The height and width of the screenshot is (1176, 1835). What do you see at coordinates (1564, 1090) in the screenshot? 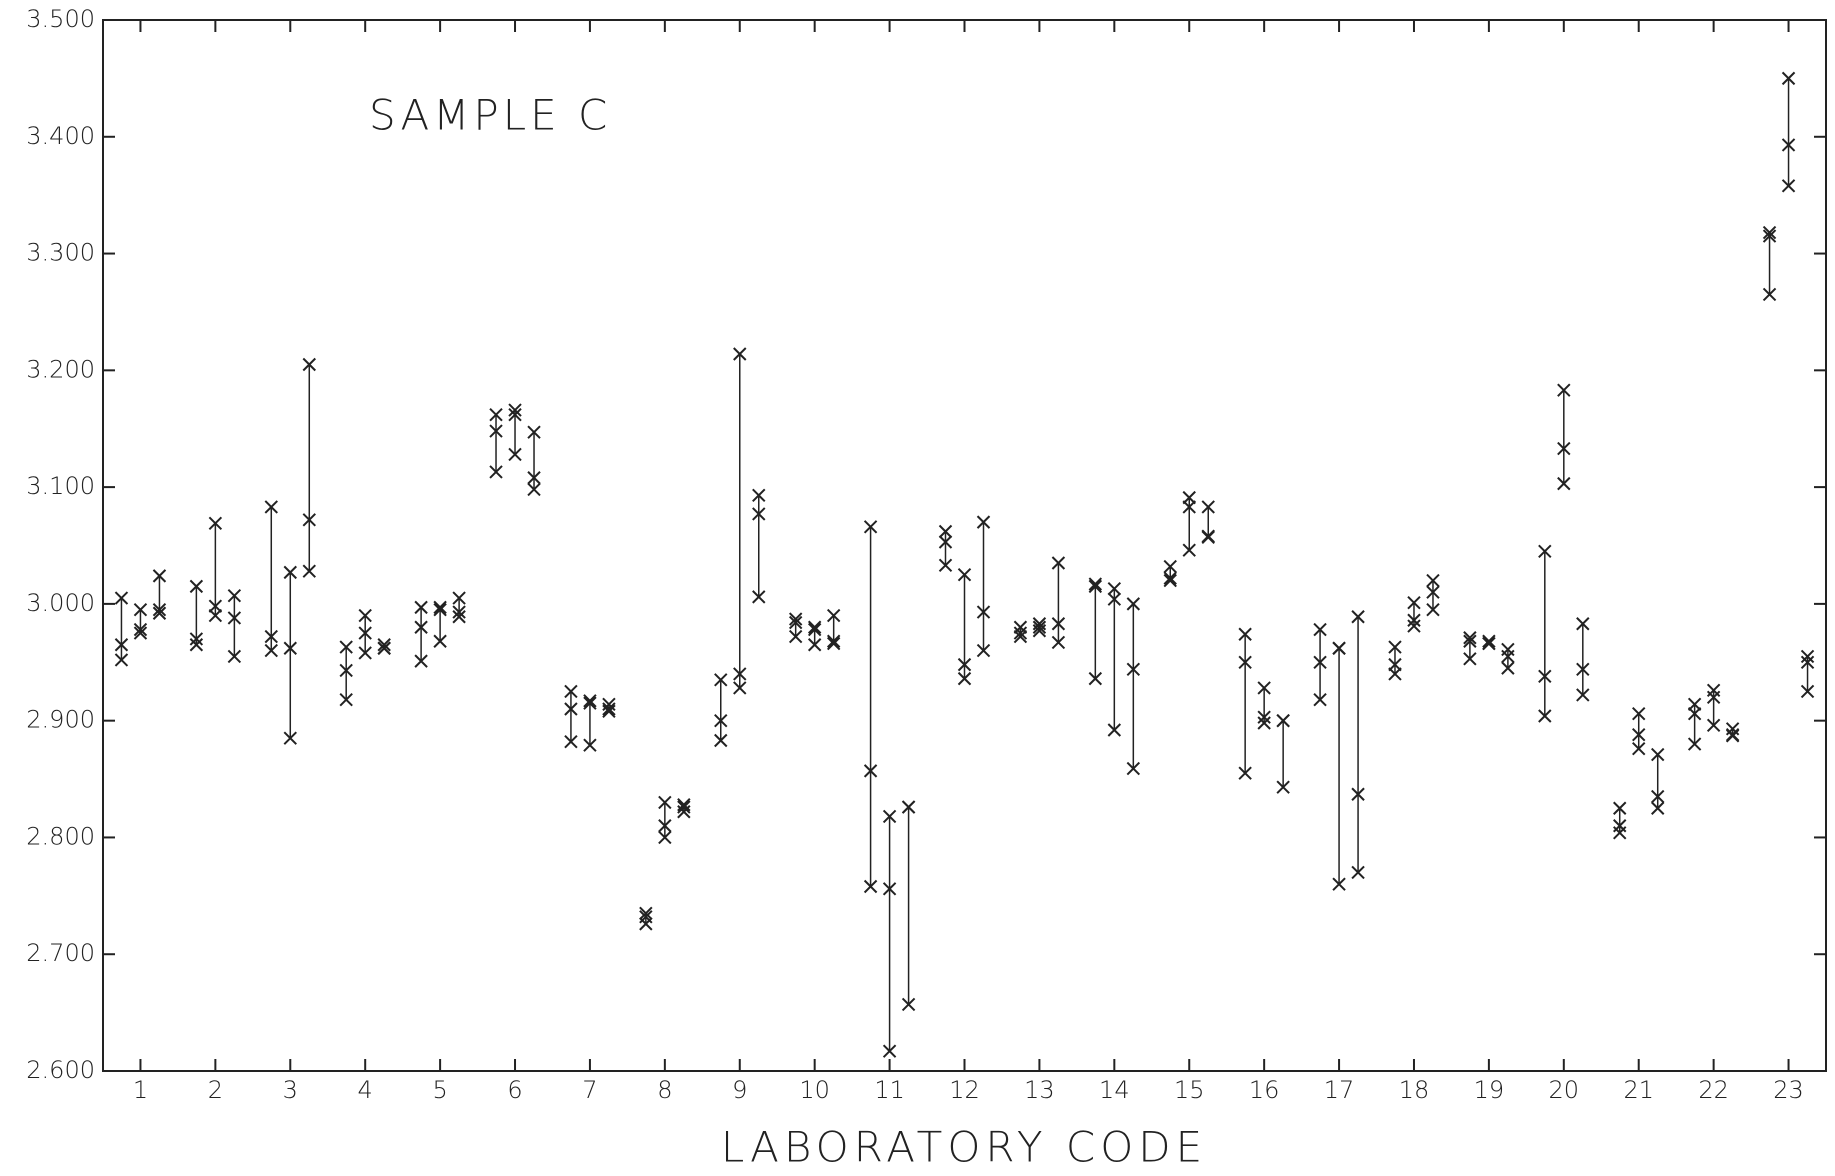
I see `x-tick-label: 20` at bounding box center [1564, 1090].